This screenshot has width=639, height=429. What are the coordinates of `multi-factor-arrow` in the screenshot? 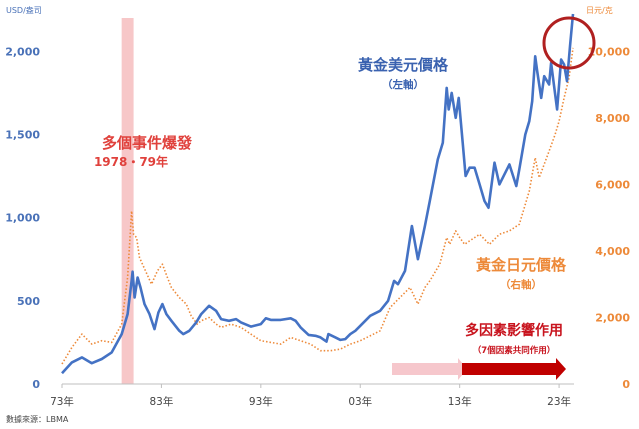 It's located at (479, 369).